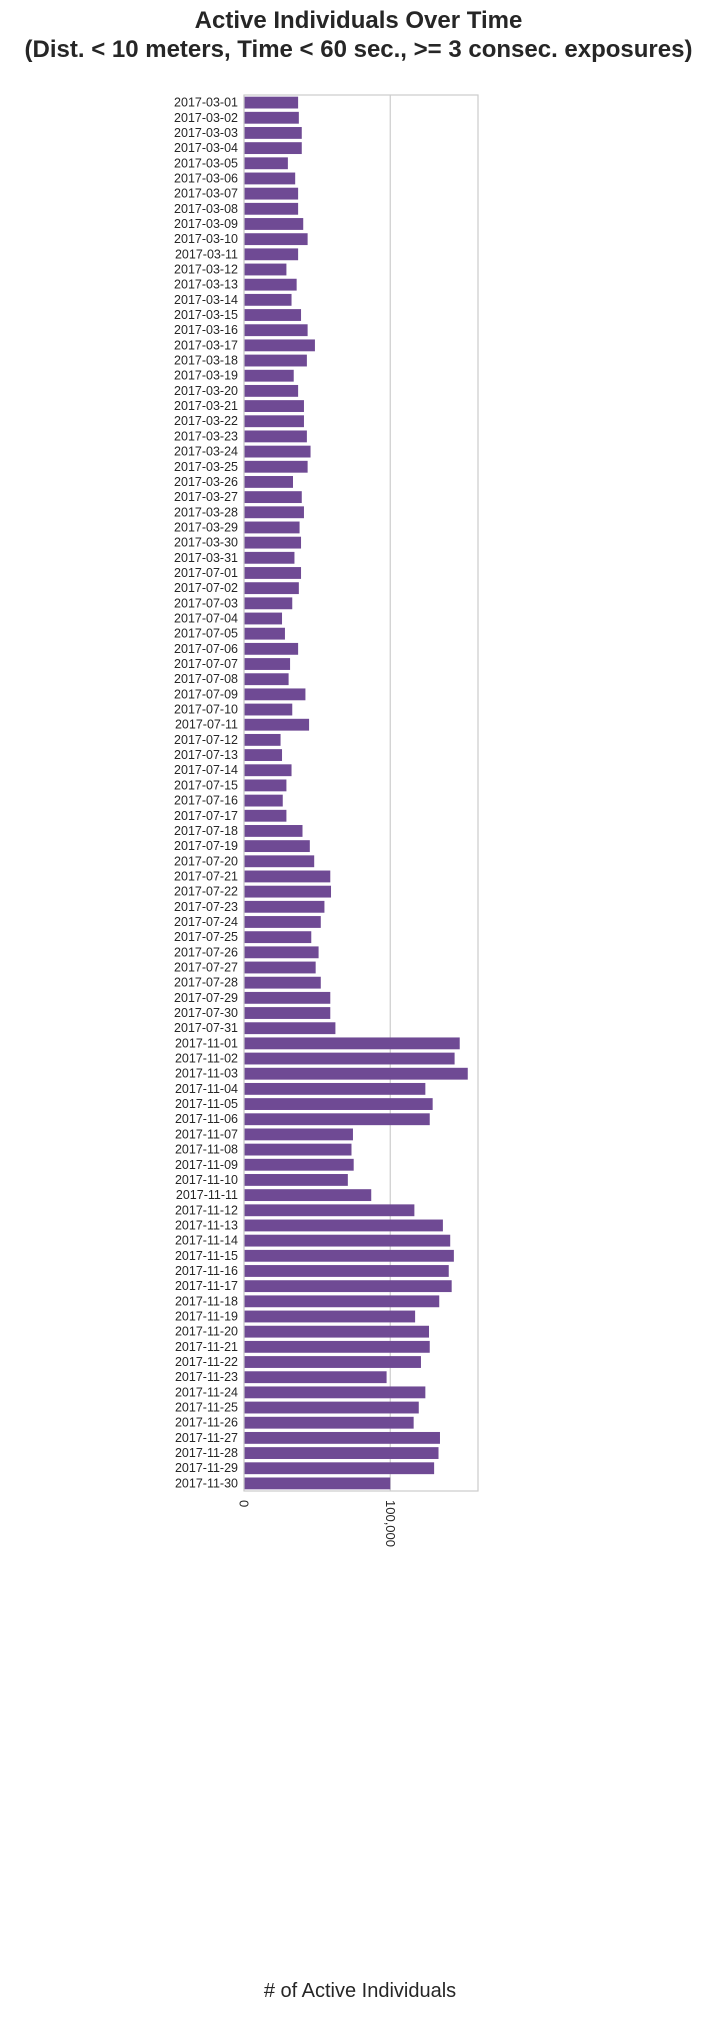 Image resolution: width=717 pixels, height=2041 pixels. What do you see at coordinates (206, 209) in the screenshot?
I see `y-tick-label: 2017-03-08` at bounding box center [206, 209].